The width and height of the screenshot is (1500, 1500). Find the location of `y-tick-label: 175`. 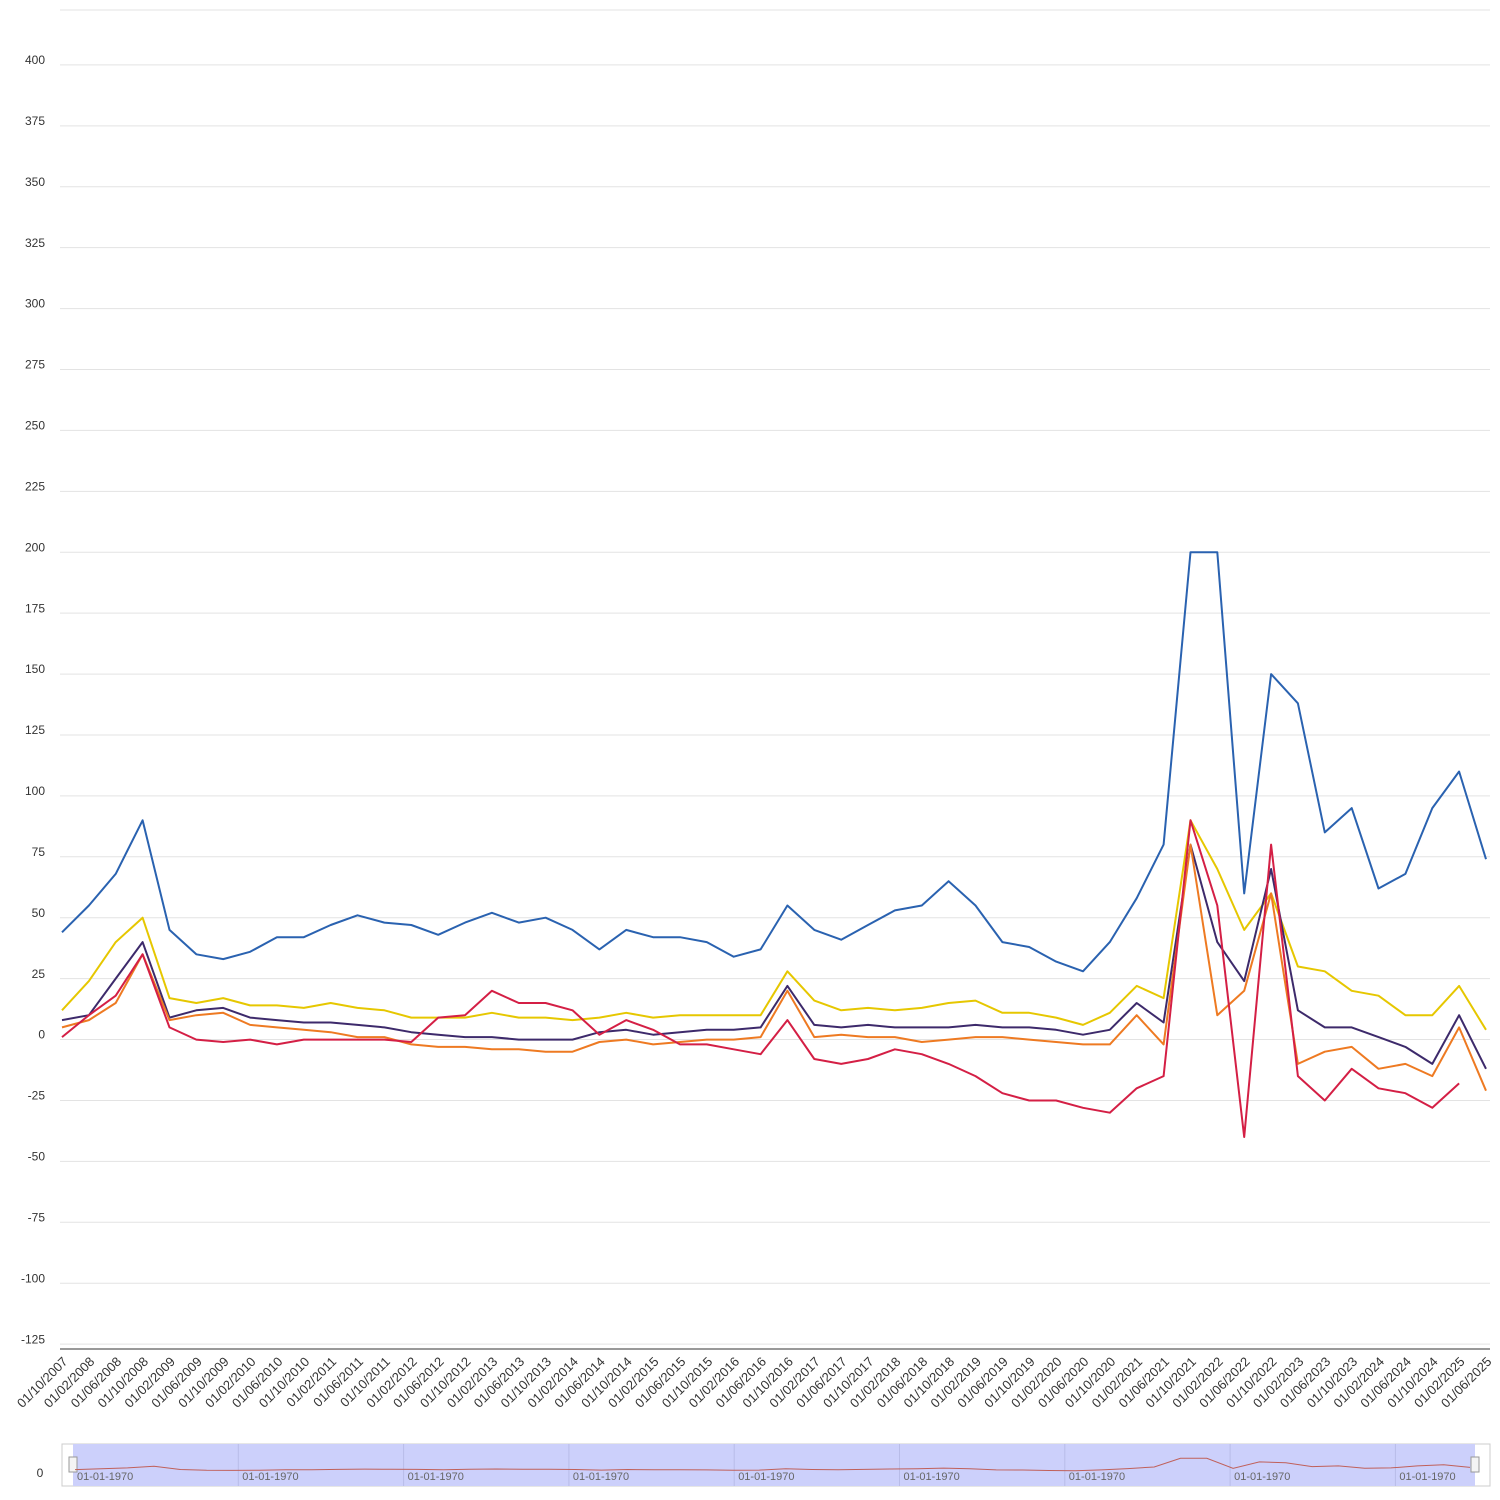

y-tick-label: 175 is located at coordinates (35, 608).